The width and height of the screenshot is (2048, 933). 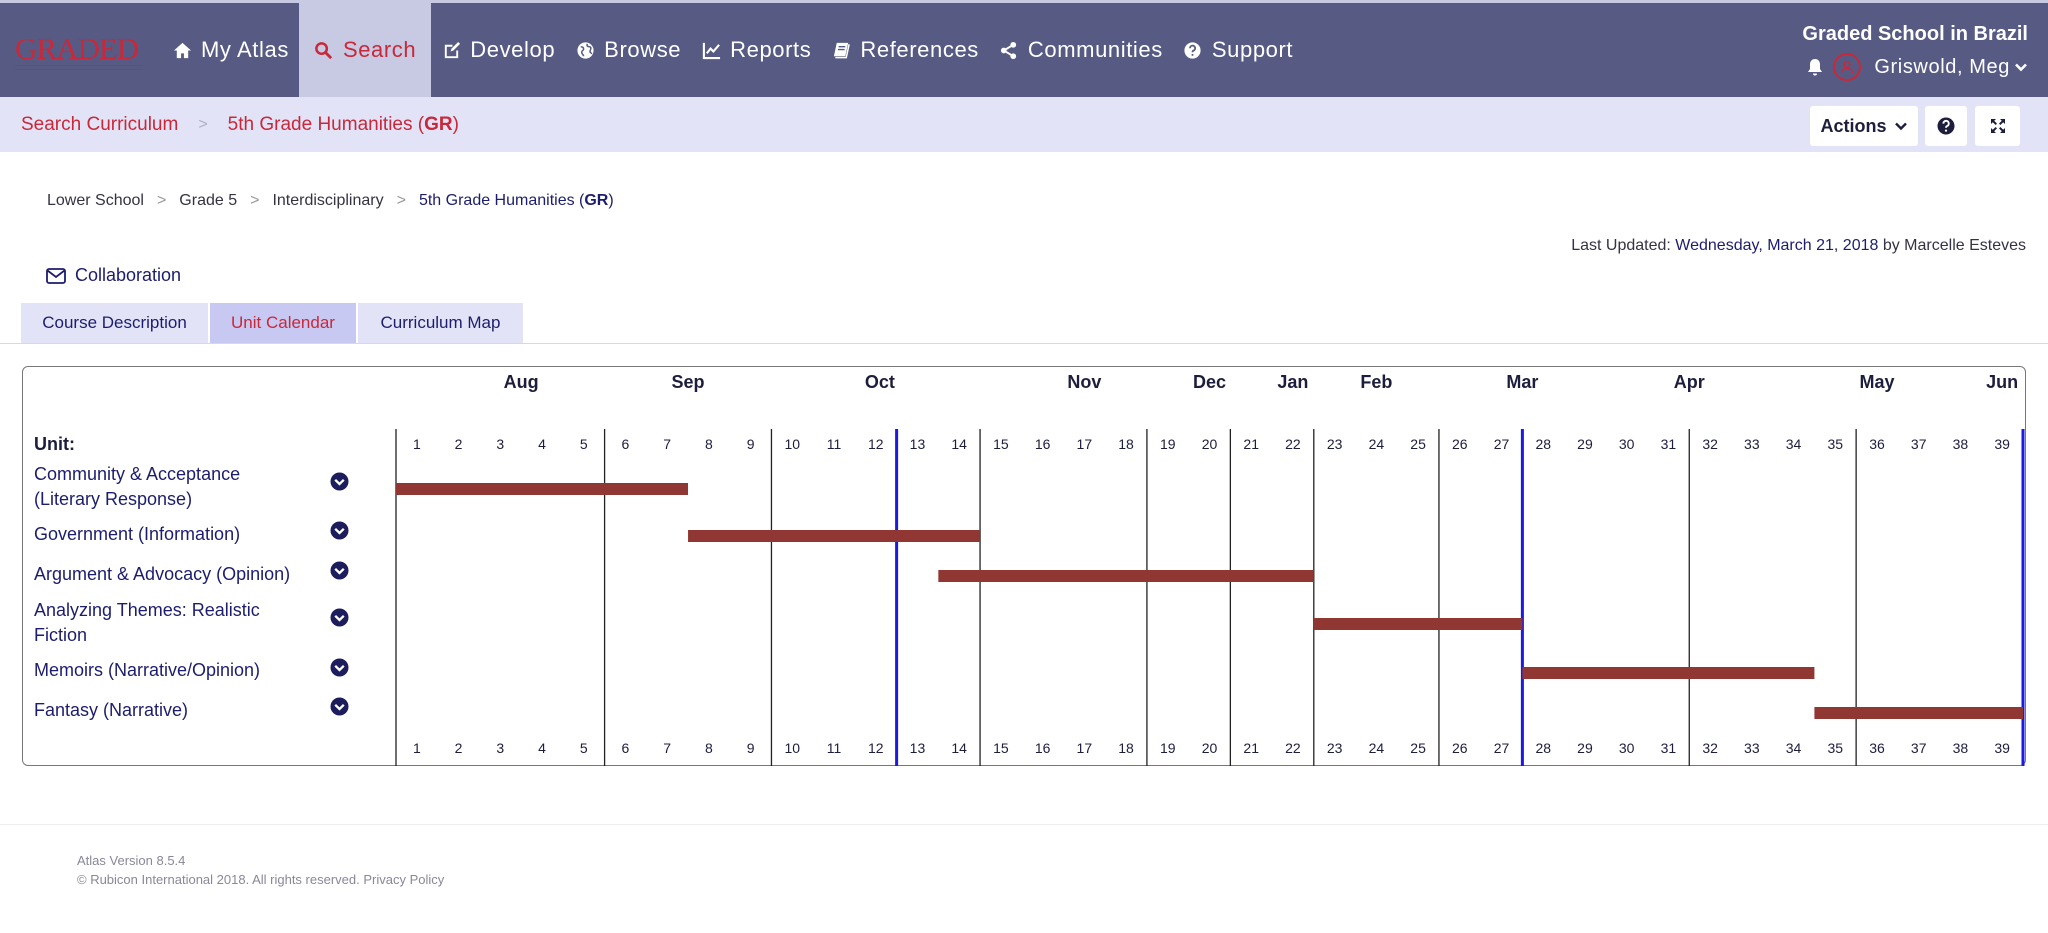 What do you see at coordinates (1997, 126) in the screenshot?
I see `fullscreen-button` at bounding box center [1997, 126].